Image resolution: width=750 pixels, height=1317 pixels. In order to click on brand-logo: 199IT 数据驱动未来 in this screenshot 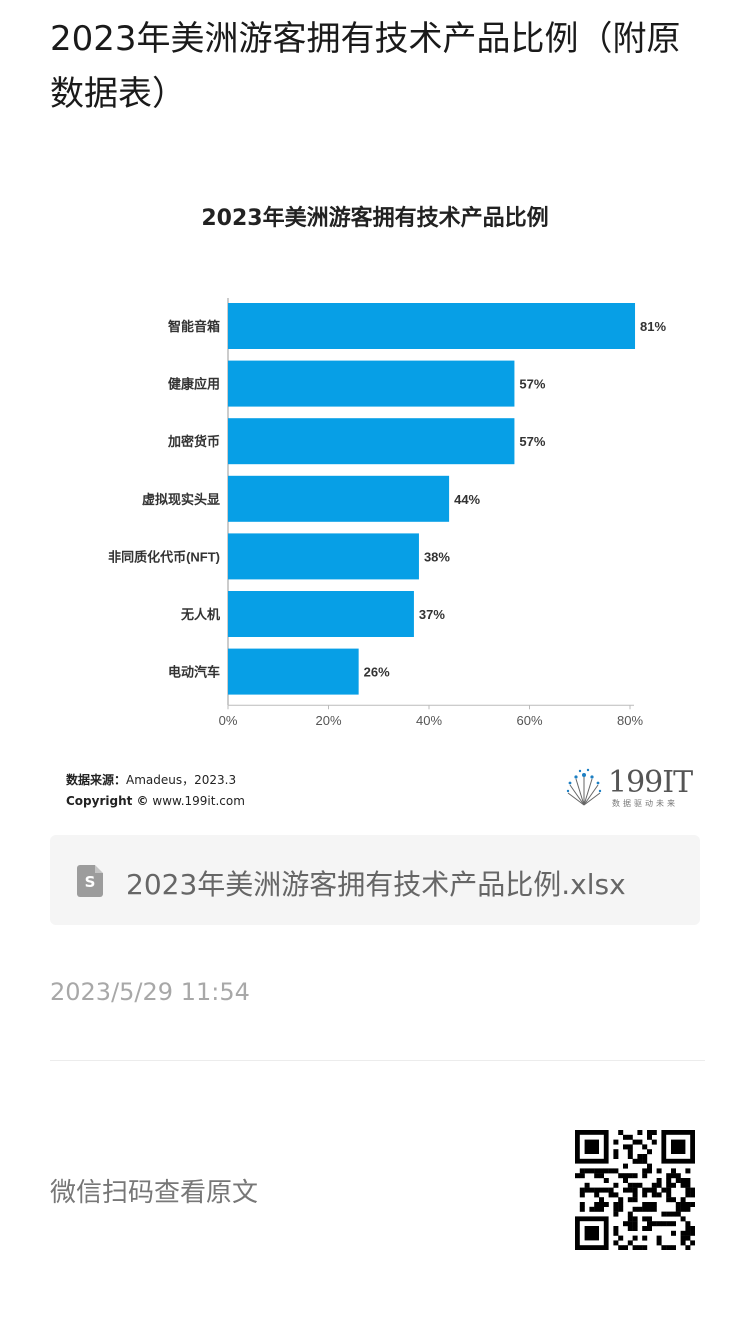, I will do `click(630, 788)`.